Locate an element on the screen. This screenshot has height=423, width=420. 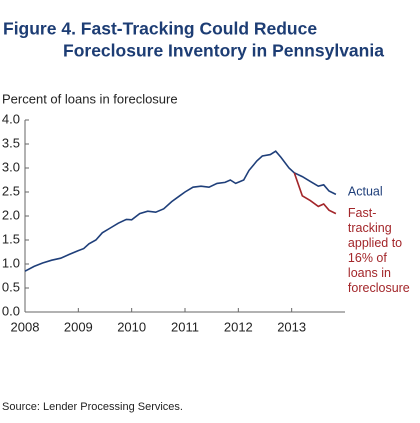
y-tick-label: 1.5 is located at coordinates (11, 238).